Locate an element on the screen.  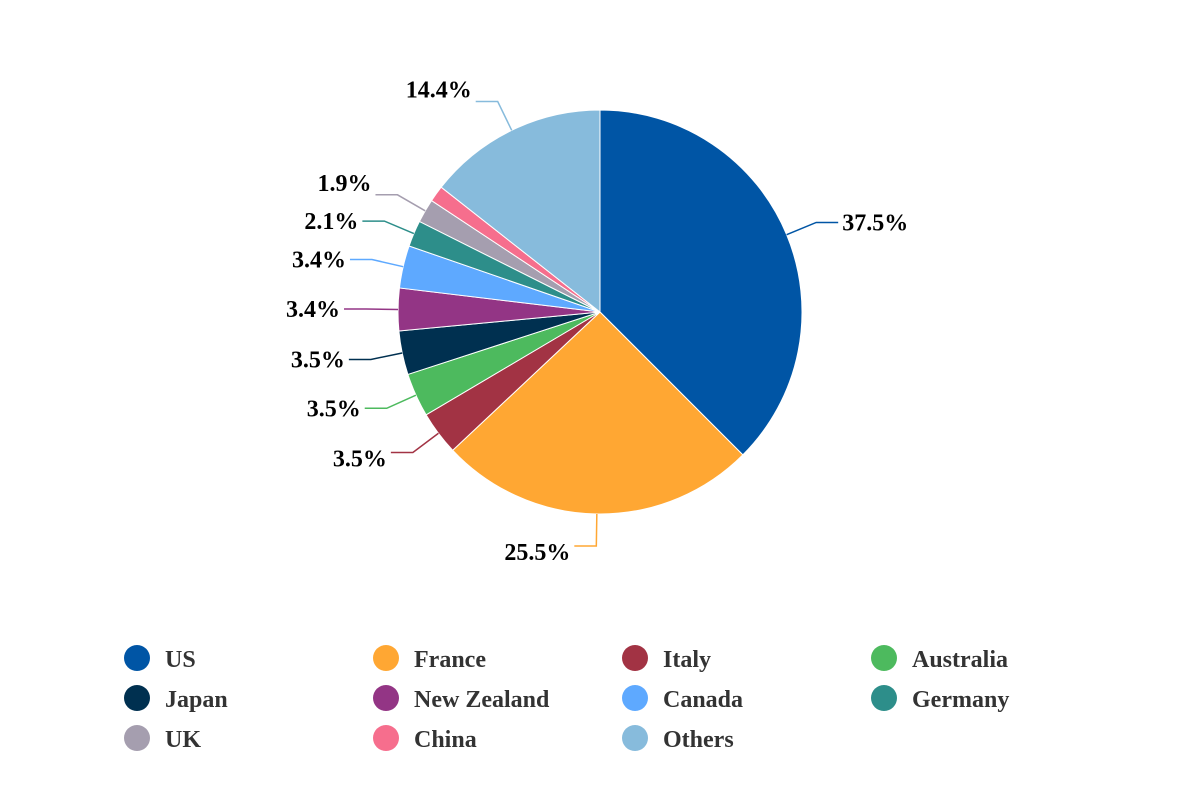
legend-item-australia: Australia is located at coordinates (939, 659).